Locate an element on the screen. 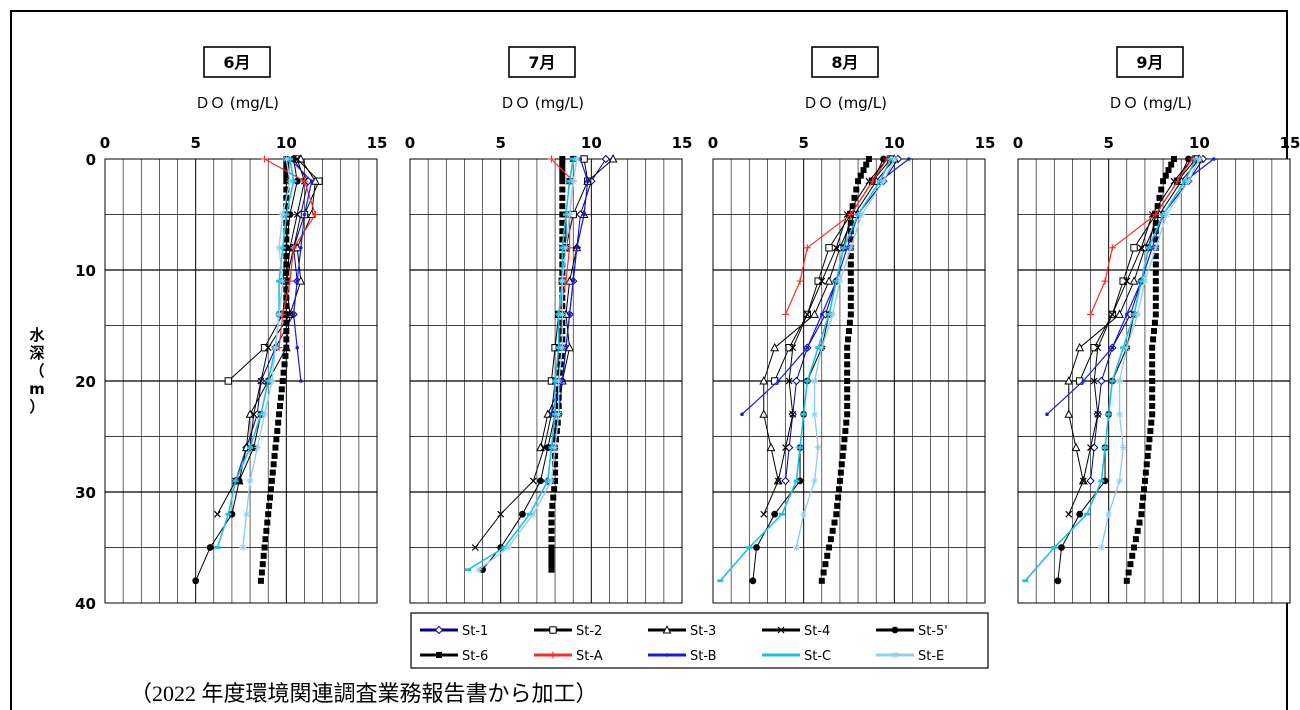 This screenshot has height=710, width=1300. legend-entry-st-b: St-B is located at coordinates (682, 656).